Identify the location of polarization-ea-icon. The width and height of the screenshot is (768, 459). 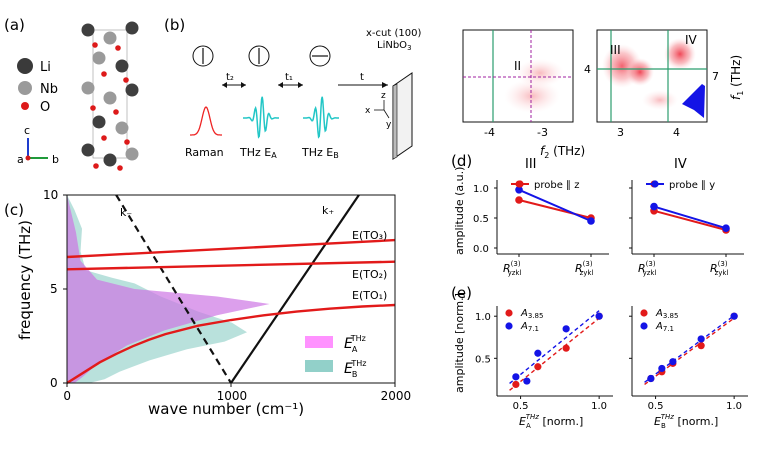
(259, 56).